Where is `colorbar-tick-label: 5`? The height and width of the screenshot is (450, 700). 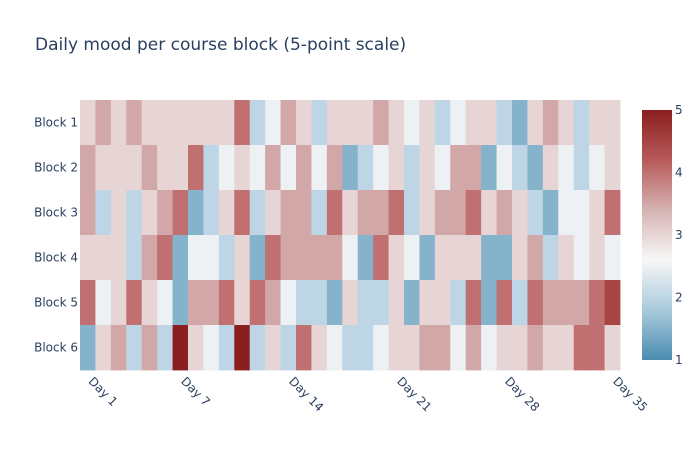 colorbar-tick-label: 5 is located at coordinates (679, 110).